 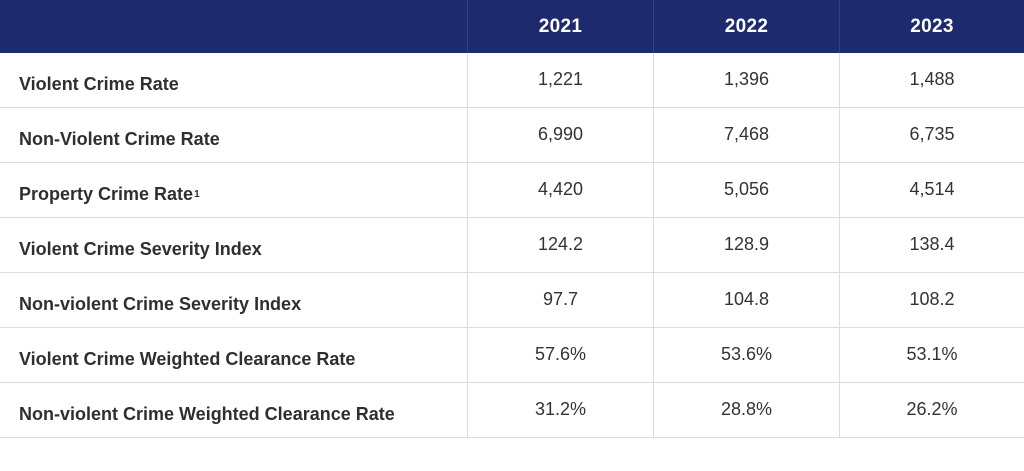 What do you see at coordinates (746, 245) in the screenshot?
I see `value-cell: 128.9` at bounding box center [746, 245].